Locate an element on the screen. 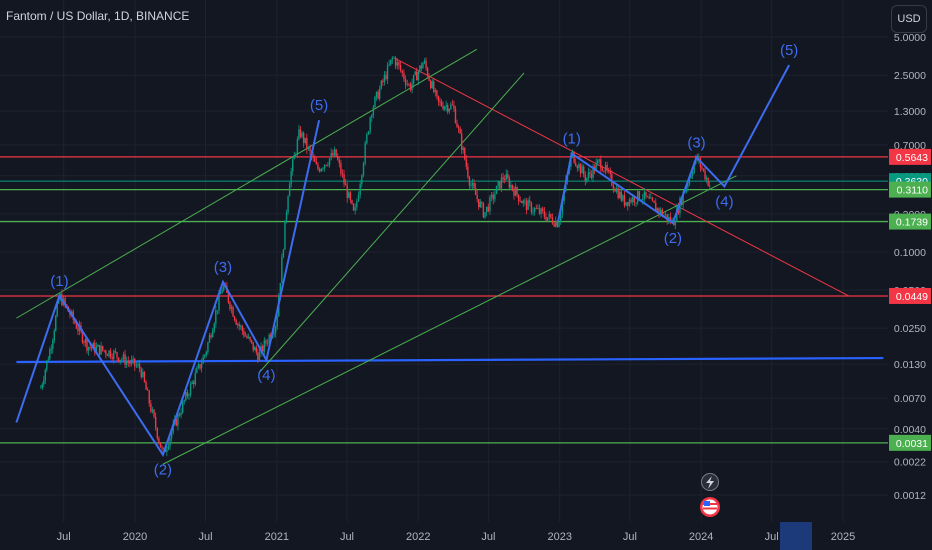 The image size is (932, 550). price-level-label: 0.0031 is located at coordinates (912, 444).